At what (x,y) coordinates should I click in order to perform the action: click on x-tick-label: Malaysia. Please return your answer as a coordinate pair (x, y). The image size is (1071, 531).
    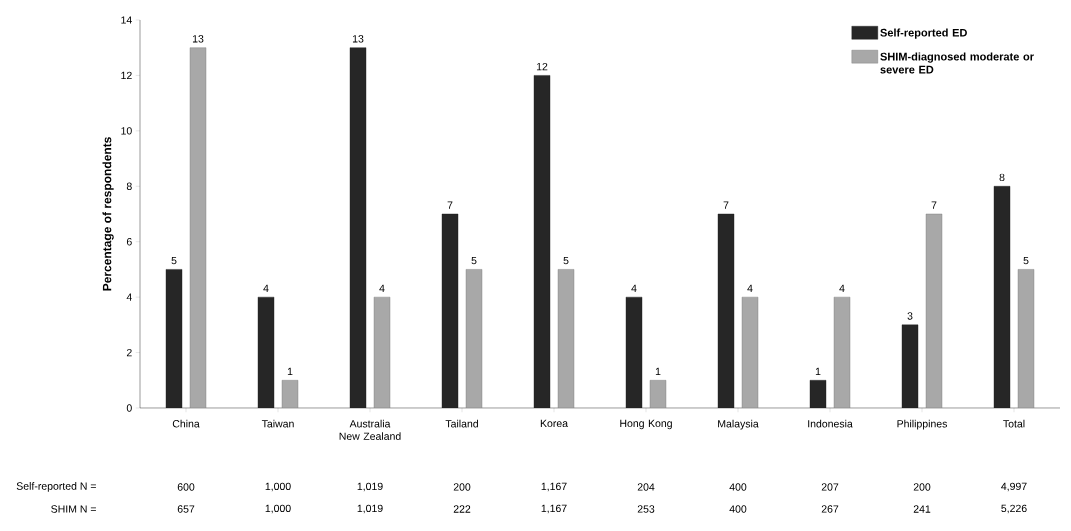
    Looking at the image, I should click on (738, 424).